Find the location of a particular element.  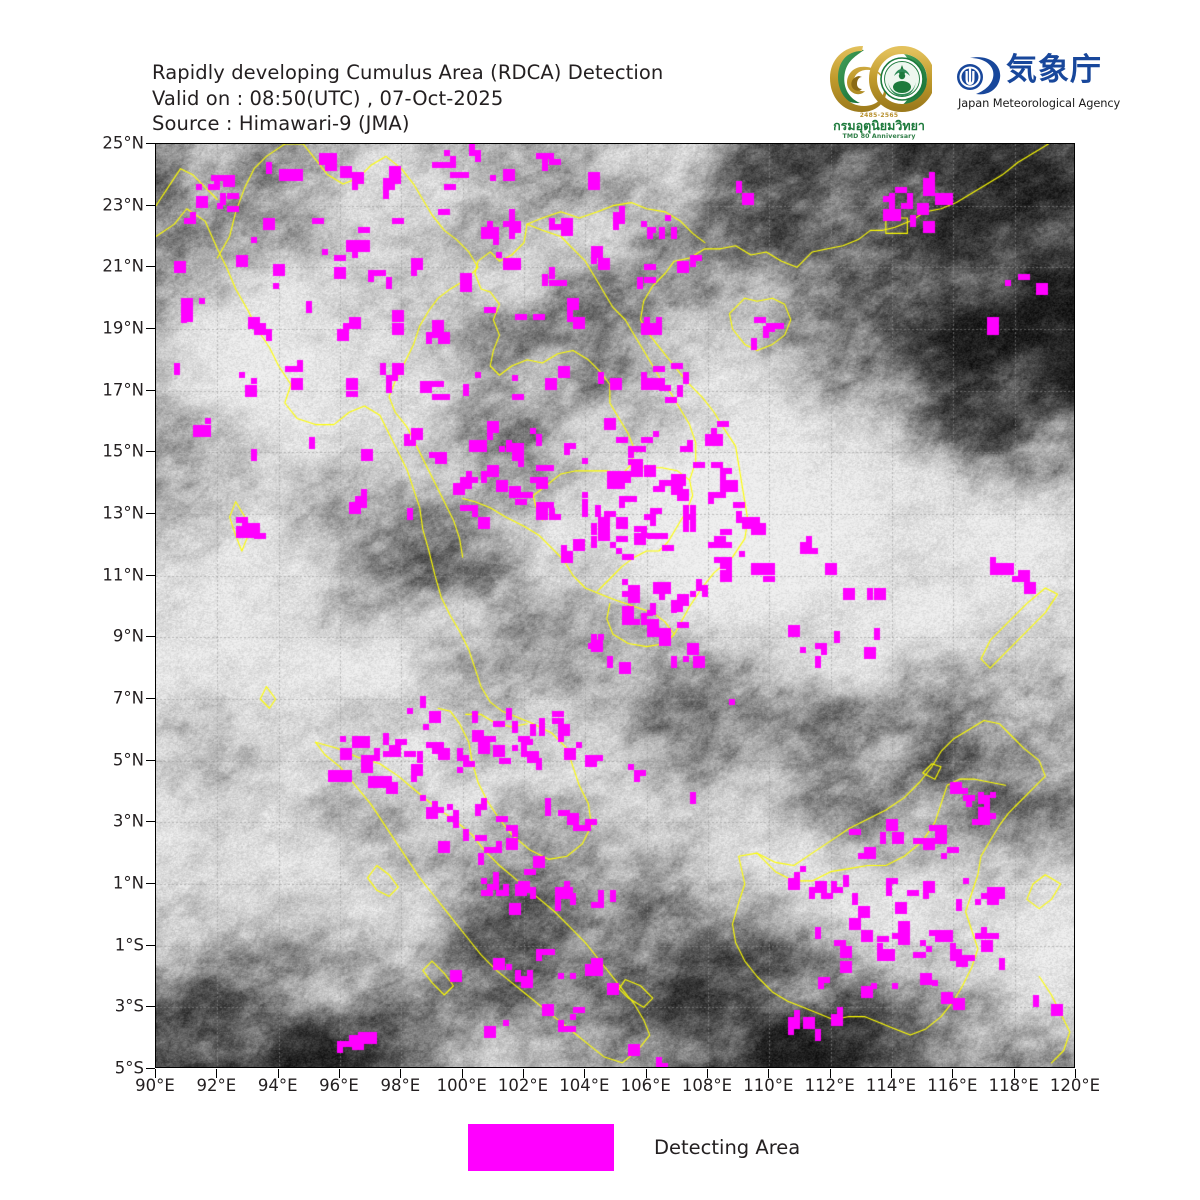

valid-time-label: Valid on : 08:50(UTC) , 07-Oct-2025 is located at coordinates (328, 98).